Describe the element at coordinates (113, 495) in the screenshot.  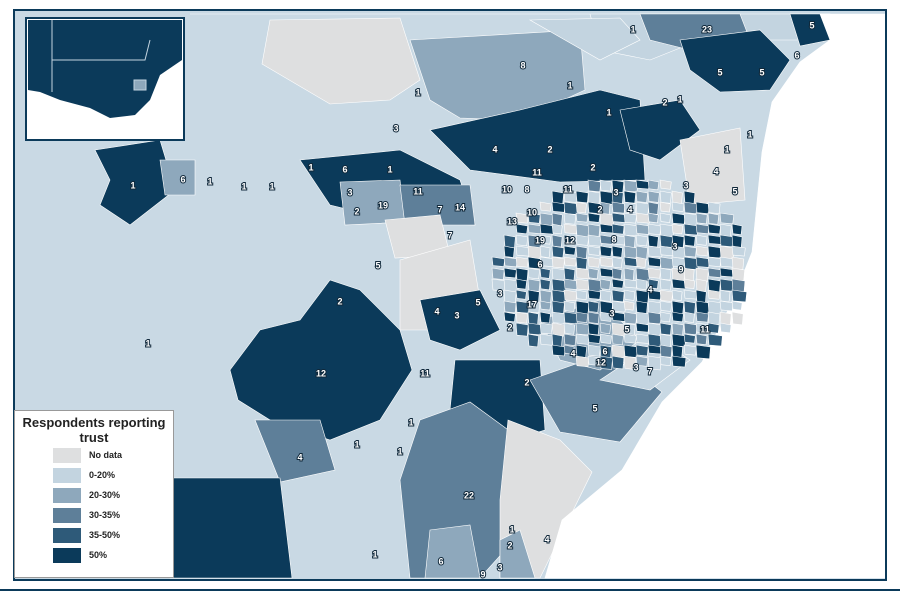
I see `legend-item: 20-30%` at that location.